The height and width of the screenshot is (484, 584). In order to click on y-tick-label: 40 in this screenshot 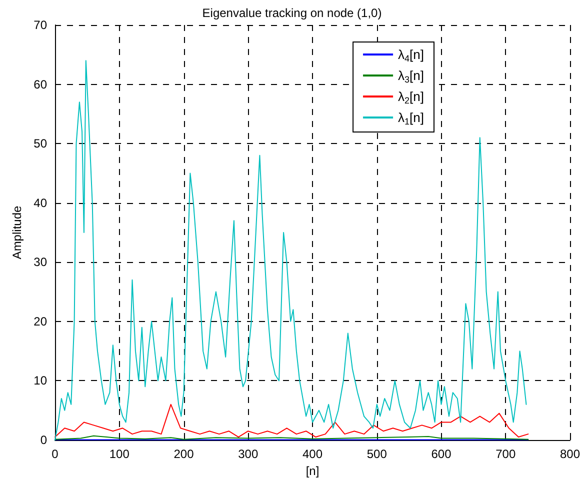, I will do `click(41, 203)`.